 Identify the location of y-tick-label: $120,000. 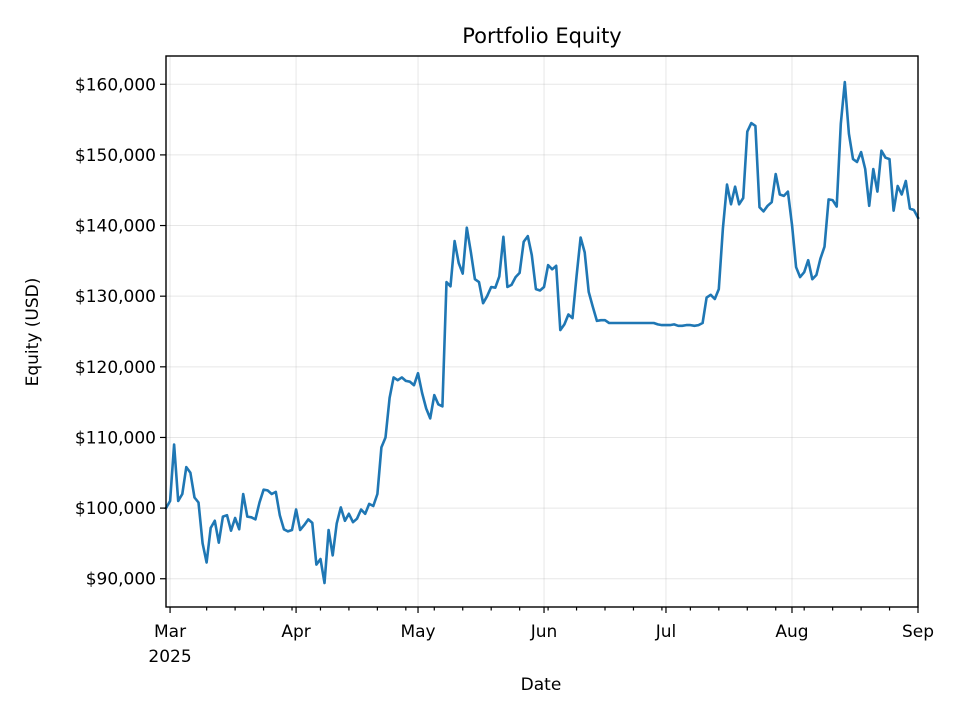
(115, 368).